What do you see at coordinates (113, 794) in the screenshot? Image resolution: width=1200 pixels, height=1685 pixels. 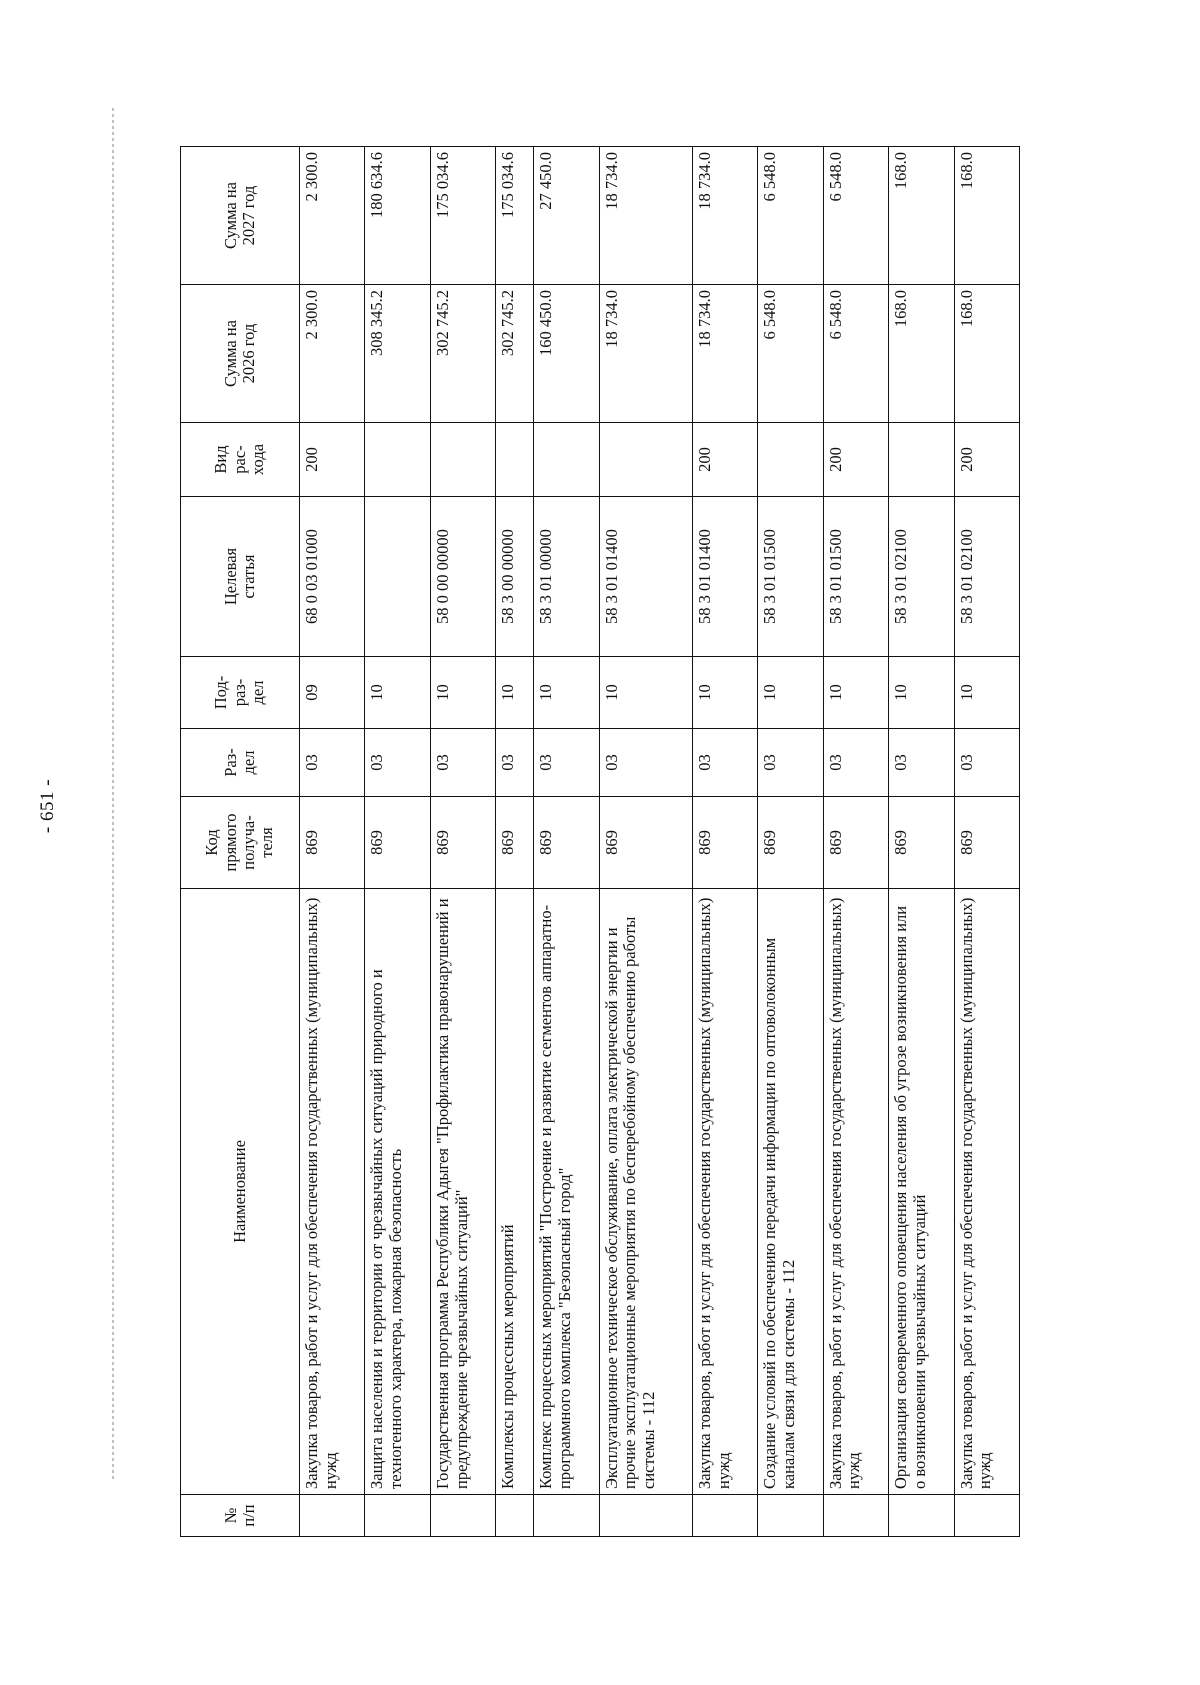 I see `scan-edge-artifact` at bounding box center [113, 794].